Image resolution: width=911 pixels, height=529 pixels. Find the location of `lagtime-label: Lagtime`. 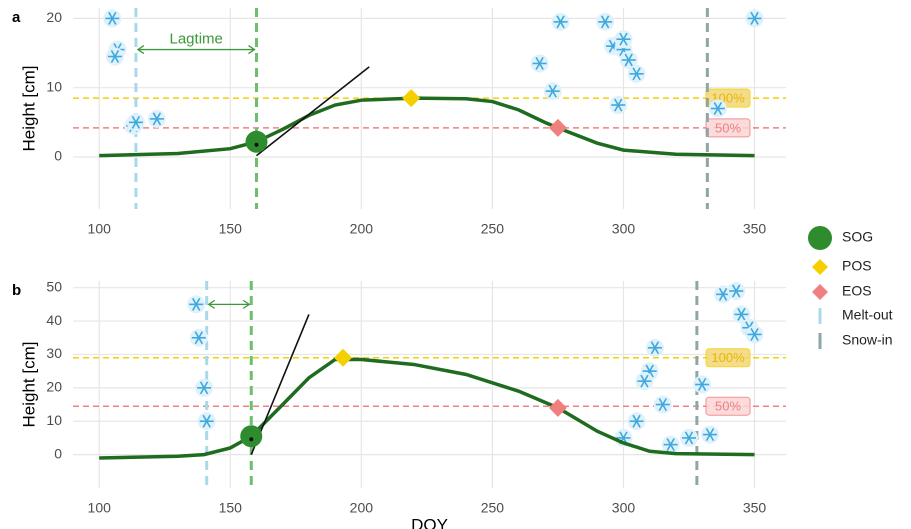

lagtime-label: Lagtime is located at coordinates (196, 39).